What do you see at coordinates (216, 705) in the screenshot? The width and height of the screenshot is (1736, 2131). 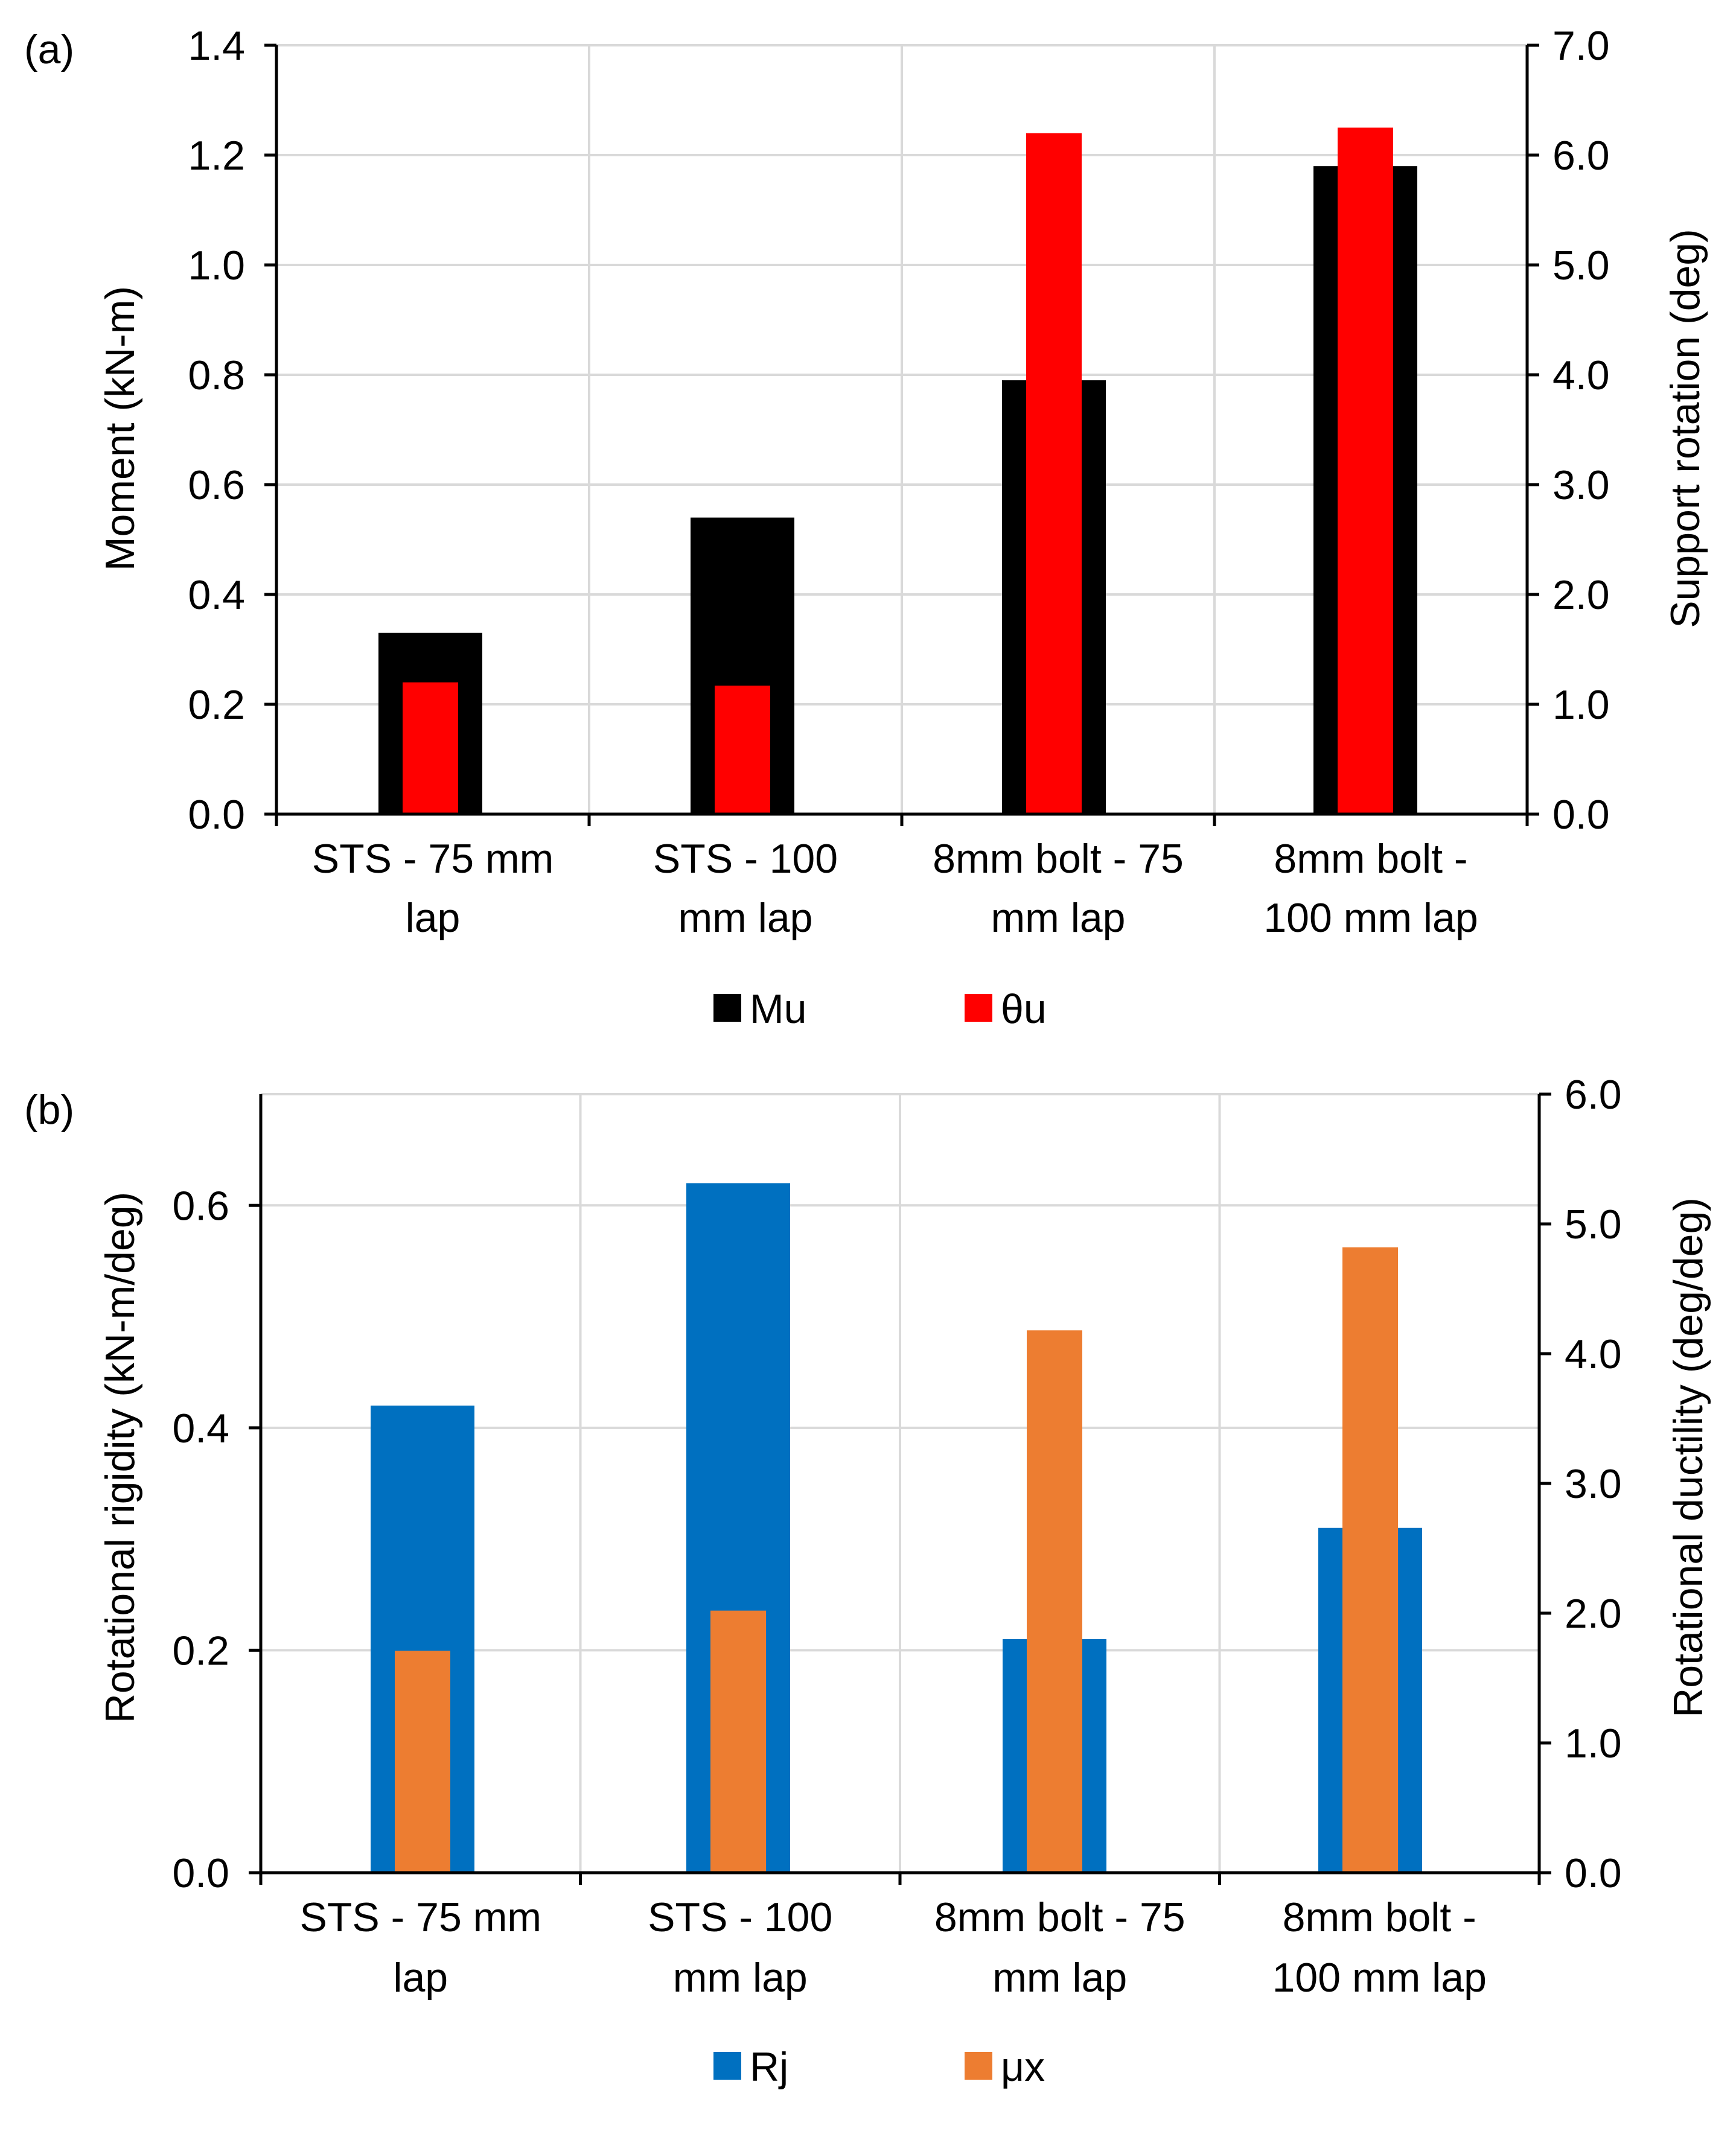 I see `chart-a-y-tick-label: 0.2` at bounding box center [216, 705].